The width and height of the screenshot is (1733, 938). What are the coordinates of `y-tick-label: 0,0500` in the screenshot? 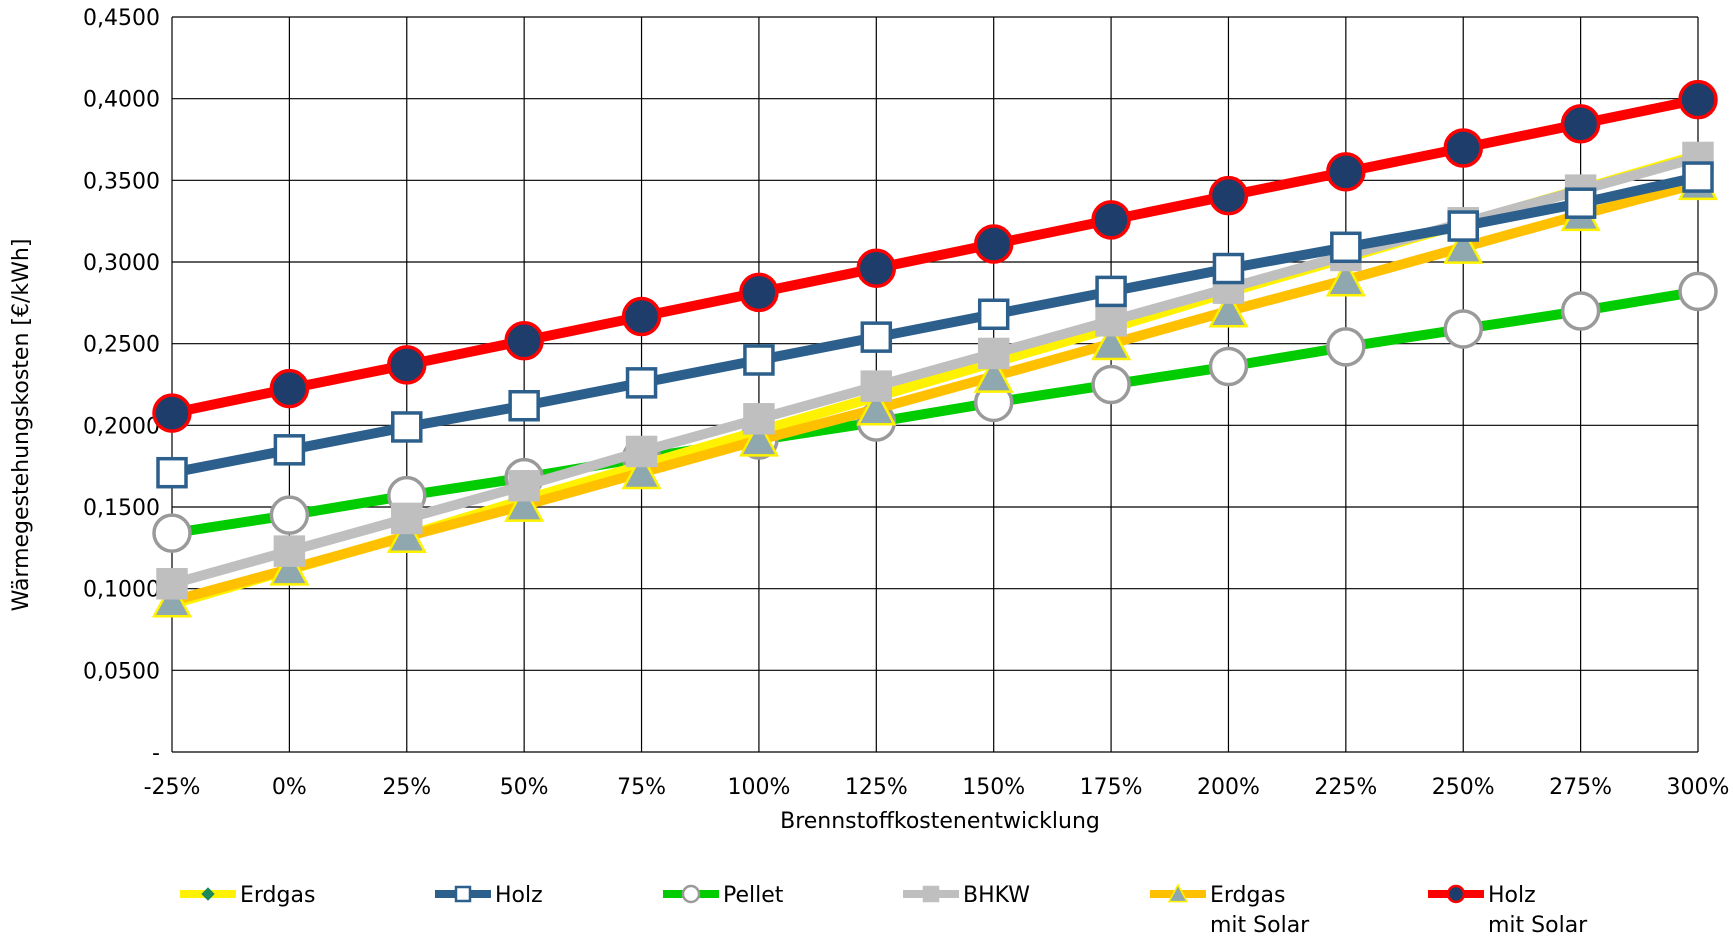 It's located at (121, 671).